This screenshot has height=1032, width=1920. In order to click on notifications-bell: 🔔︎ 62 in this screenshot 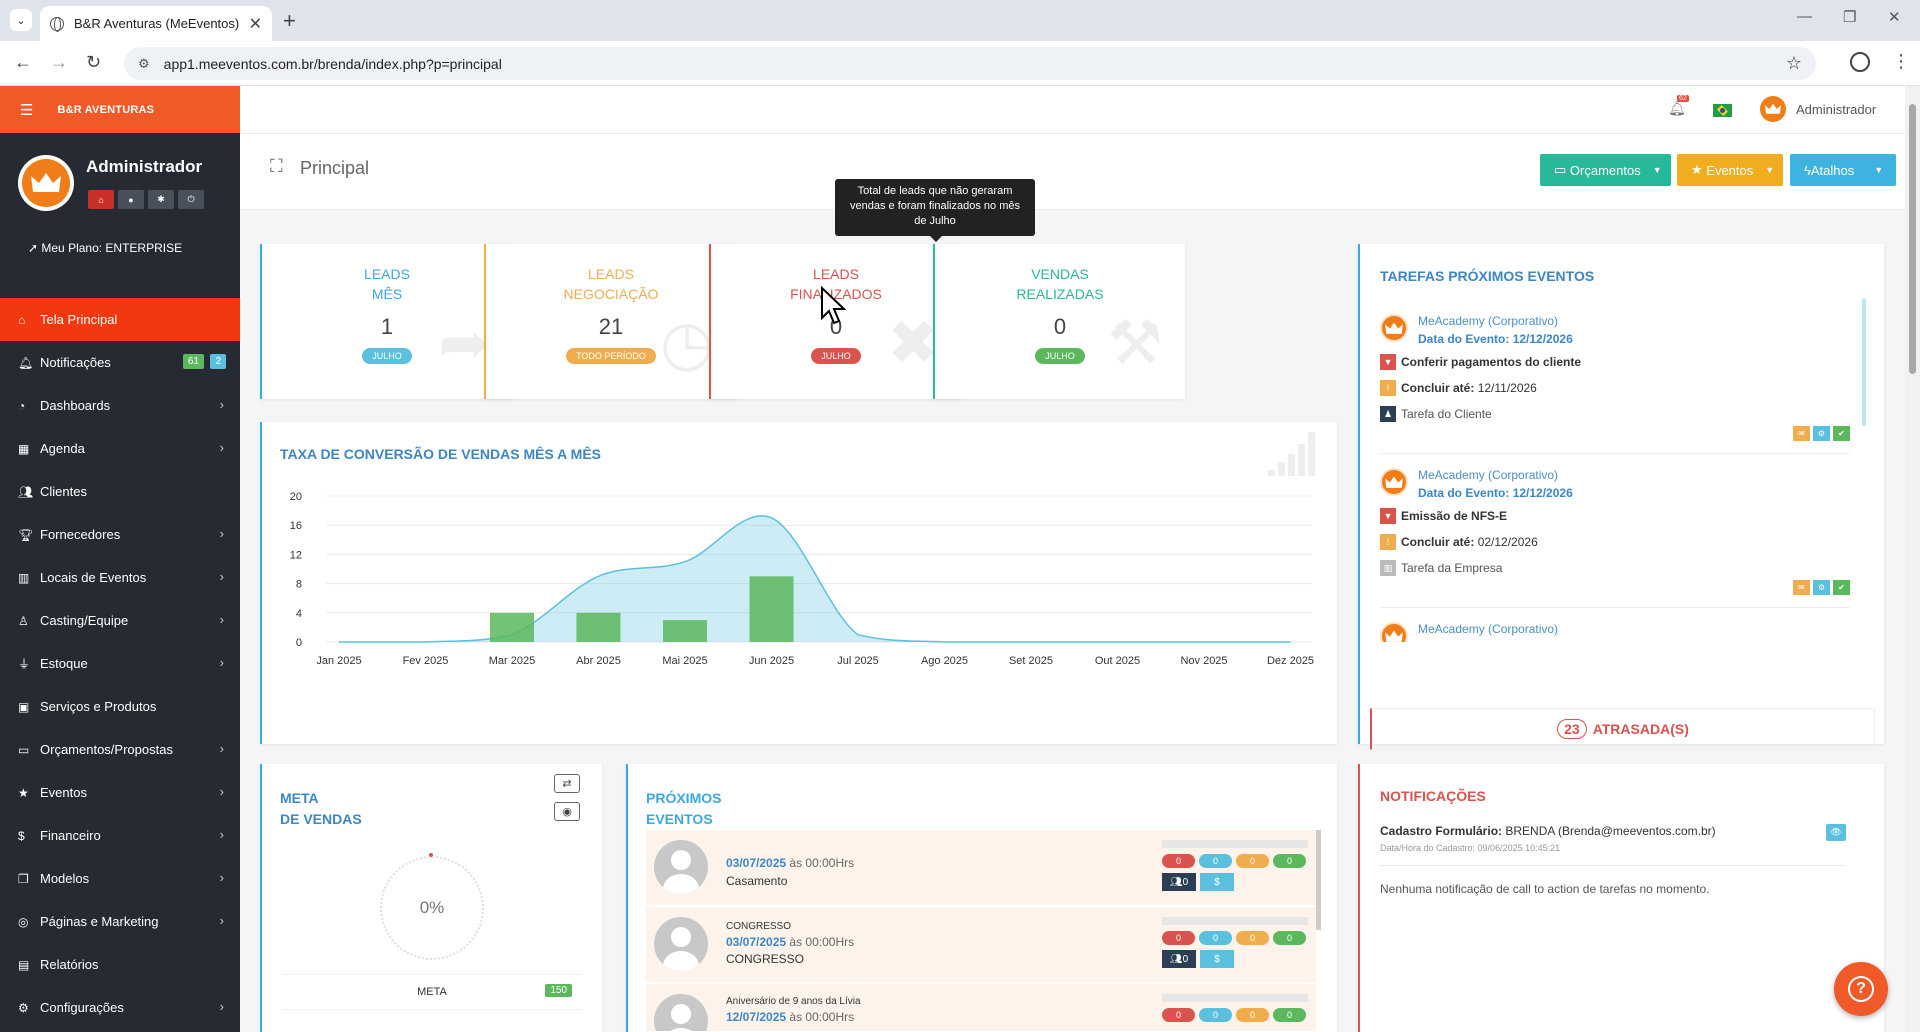, I will do `click(1678, 106)`.